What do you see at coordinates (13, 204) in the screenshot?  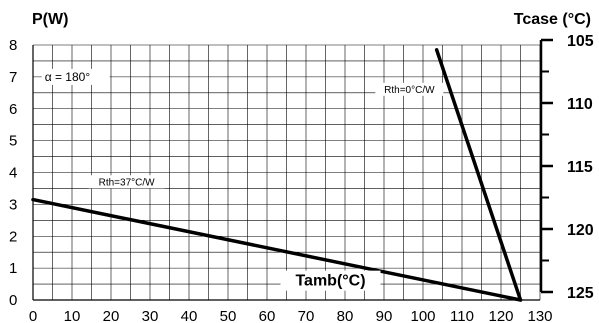 I see `y-tick-label: 3` at bounding box center [13, 204].